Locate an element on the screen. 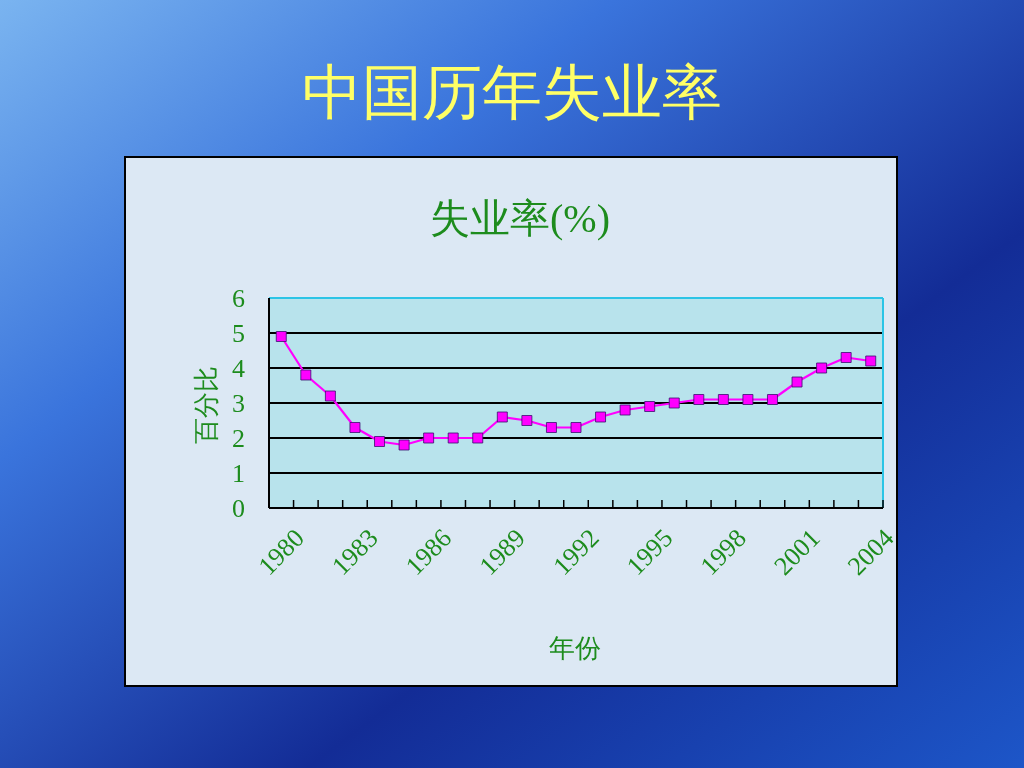 This screenshot has height=768, width=1024. y-axis-title: 百分比 is located at coordinates (206, 405).